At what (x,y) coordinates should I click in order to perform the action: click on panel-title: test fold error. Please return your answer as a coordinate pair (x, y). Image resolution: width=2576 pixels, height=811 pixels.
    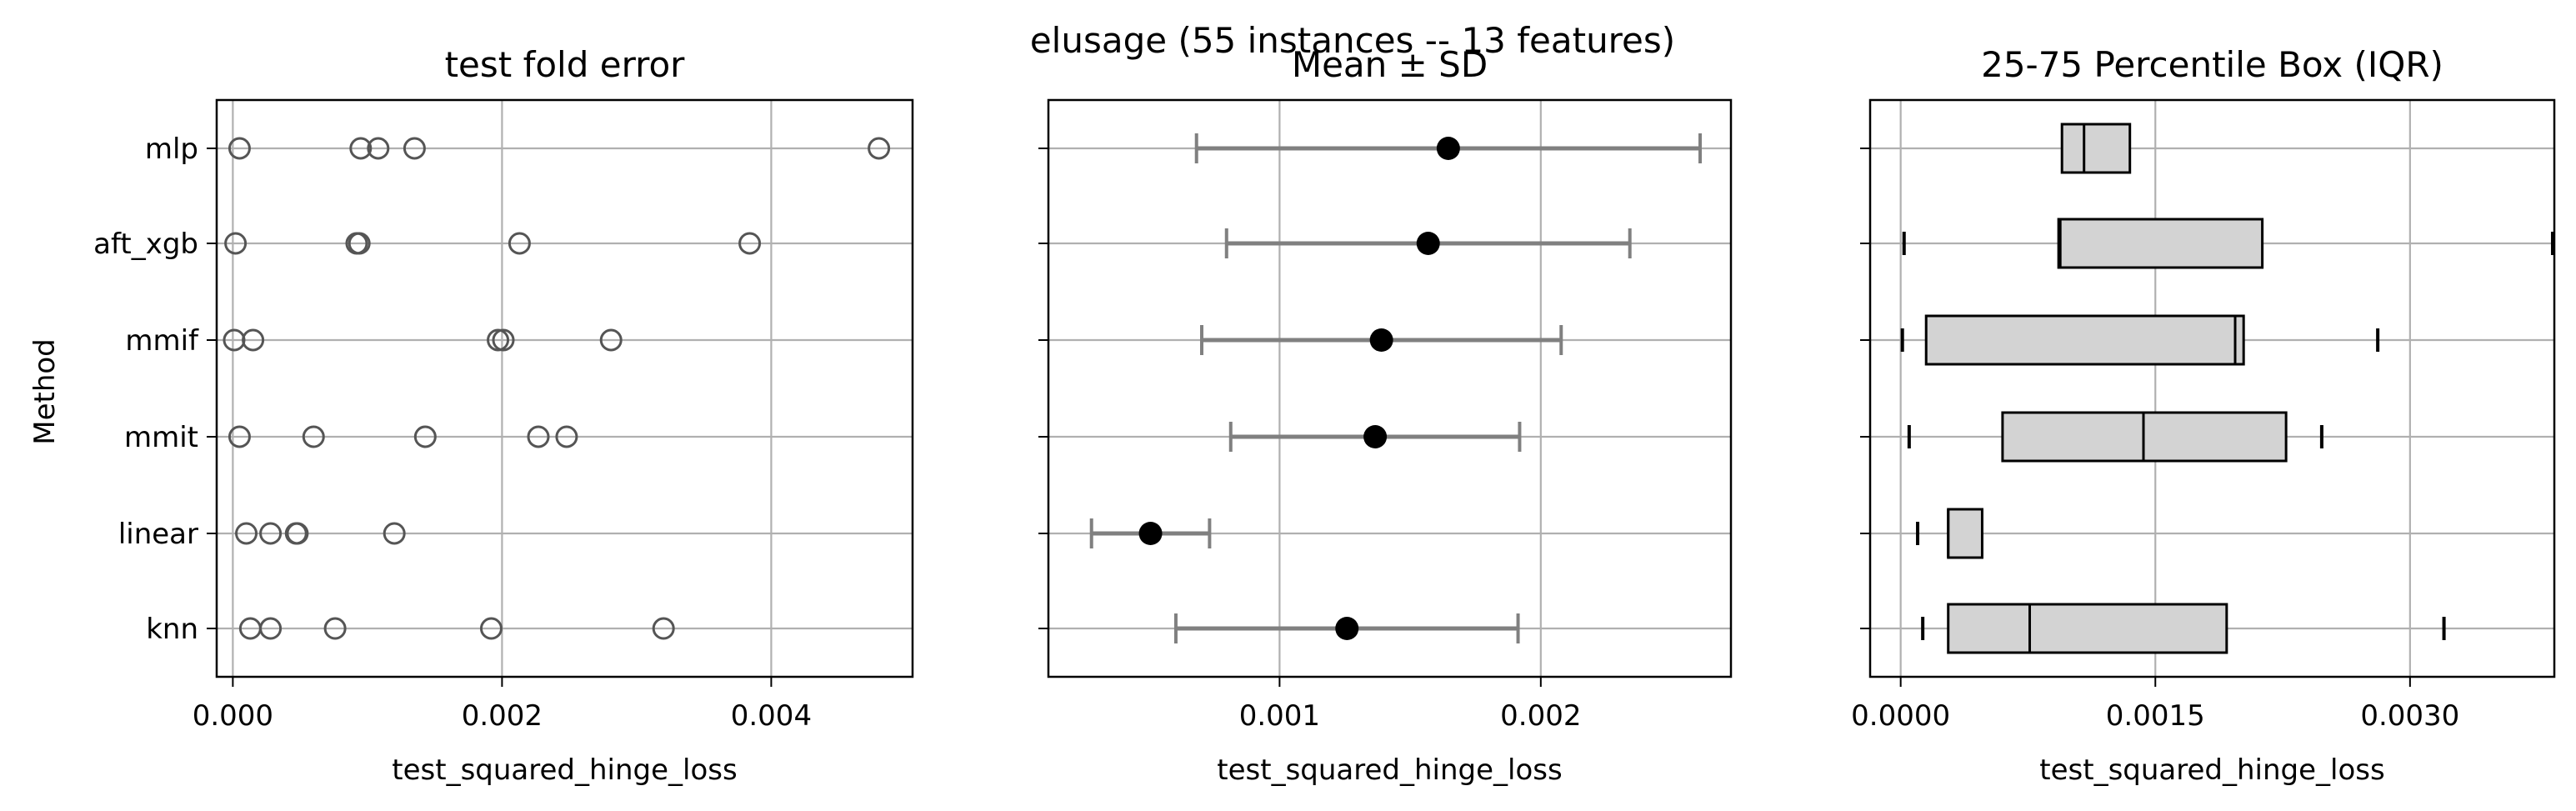
    Looking at the image, I should click on (566, 64).